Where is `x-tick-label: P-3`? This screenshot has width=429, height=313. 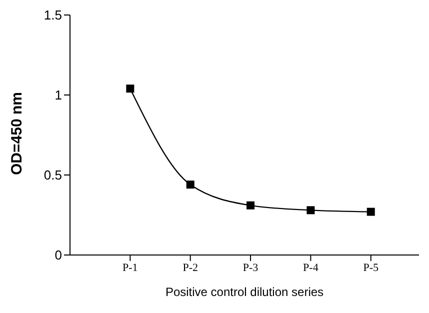 x-tick-label: P-3 is located at coordinates (250, 268).